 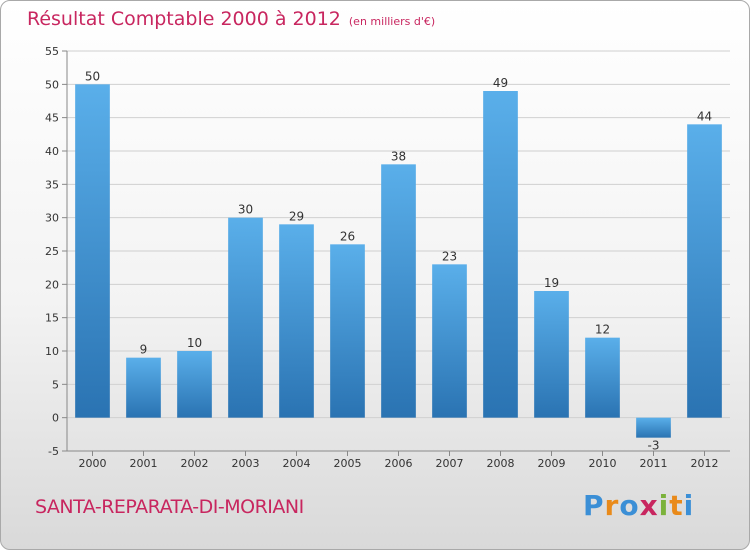 What do you see at coordinates (551, 283) in the screenshot?
I see `data-label: 19` at bounding box center [551, 283].